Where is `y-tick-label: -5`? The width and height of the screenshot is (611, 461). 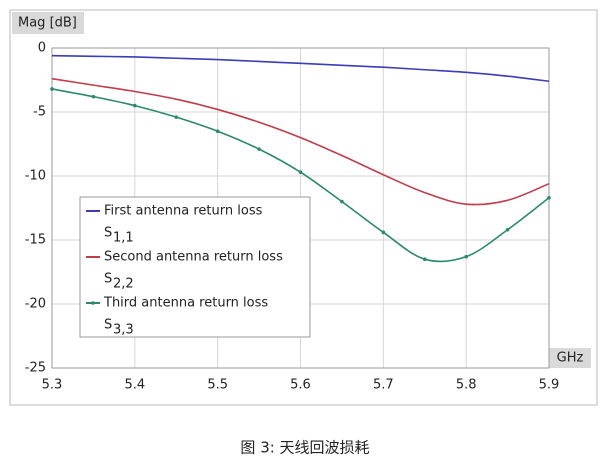 y-tick-label: -5 is located at coordinates (39, 112).